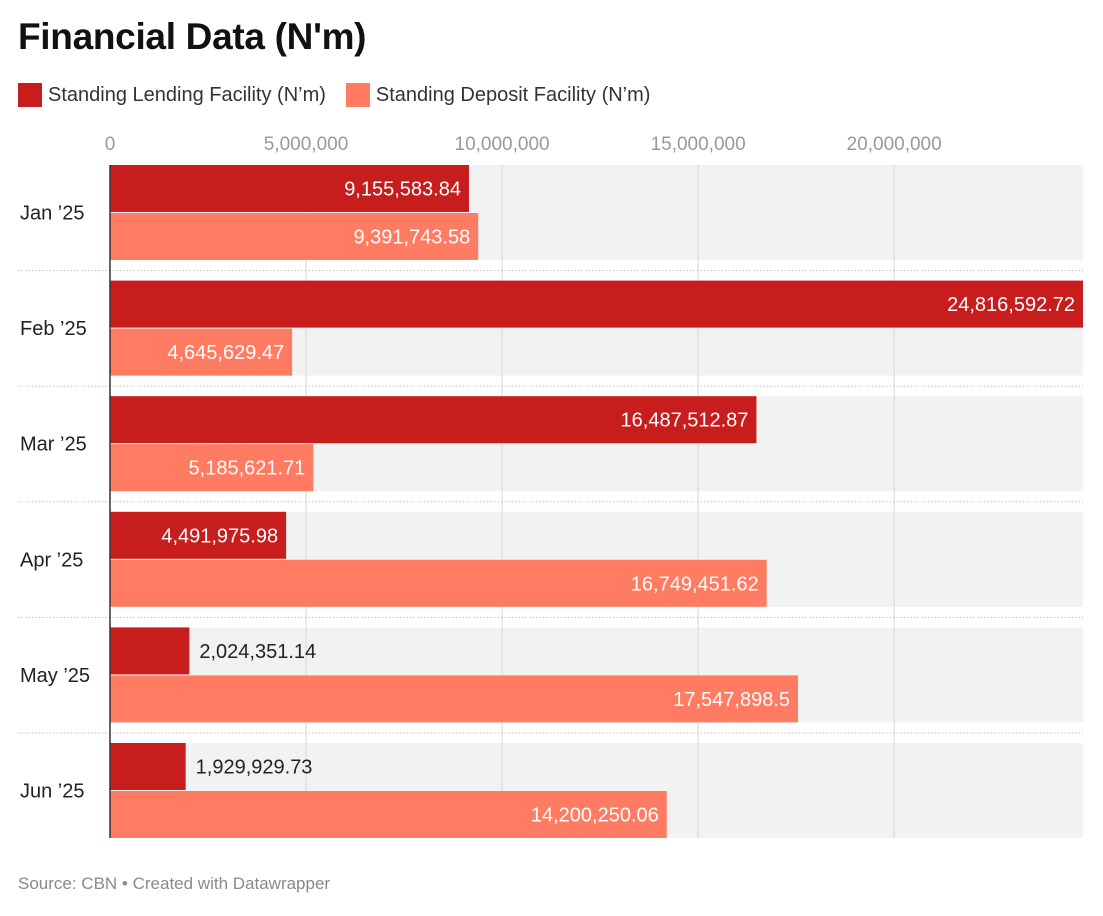 The height and width of the screenshot is (916, 1103). What do you see at coordinates (502, 144) in the screenshot?
I see `x-tick-label: 10,000,000` at bounding box center [502, 144].